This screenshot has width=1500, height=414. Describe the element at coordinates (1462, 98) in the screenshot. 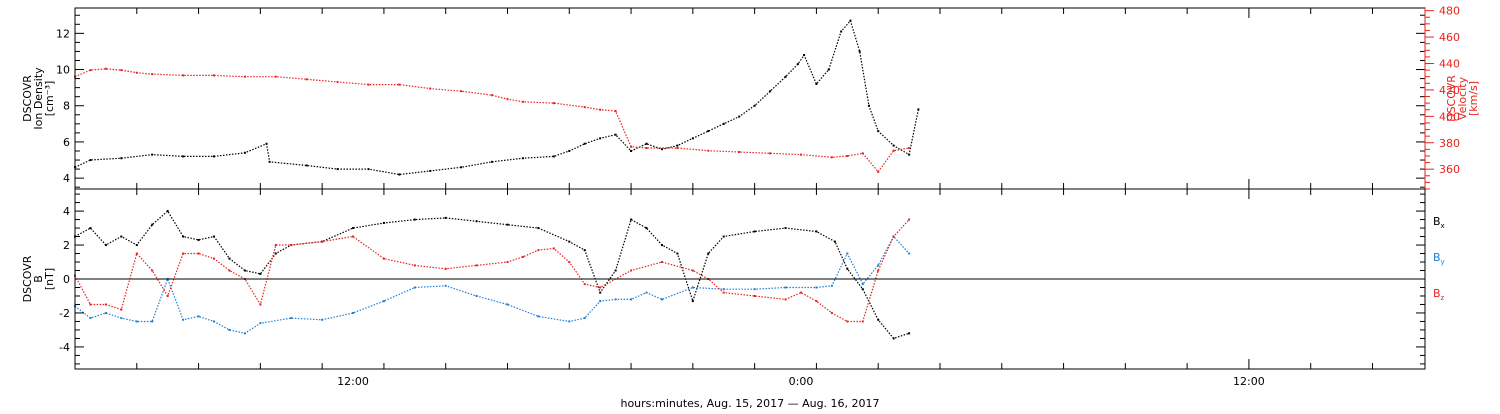

I see `right-axis-title-line: Velocity` at that location.